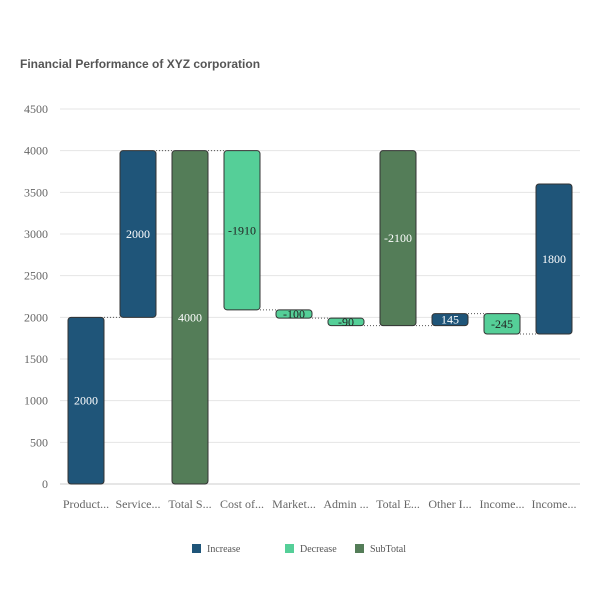 This screenshot has width=600, height=600. I want to click on y-tick-label: 4500, so click(36, 109).